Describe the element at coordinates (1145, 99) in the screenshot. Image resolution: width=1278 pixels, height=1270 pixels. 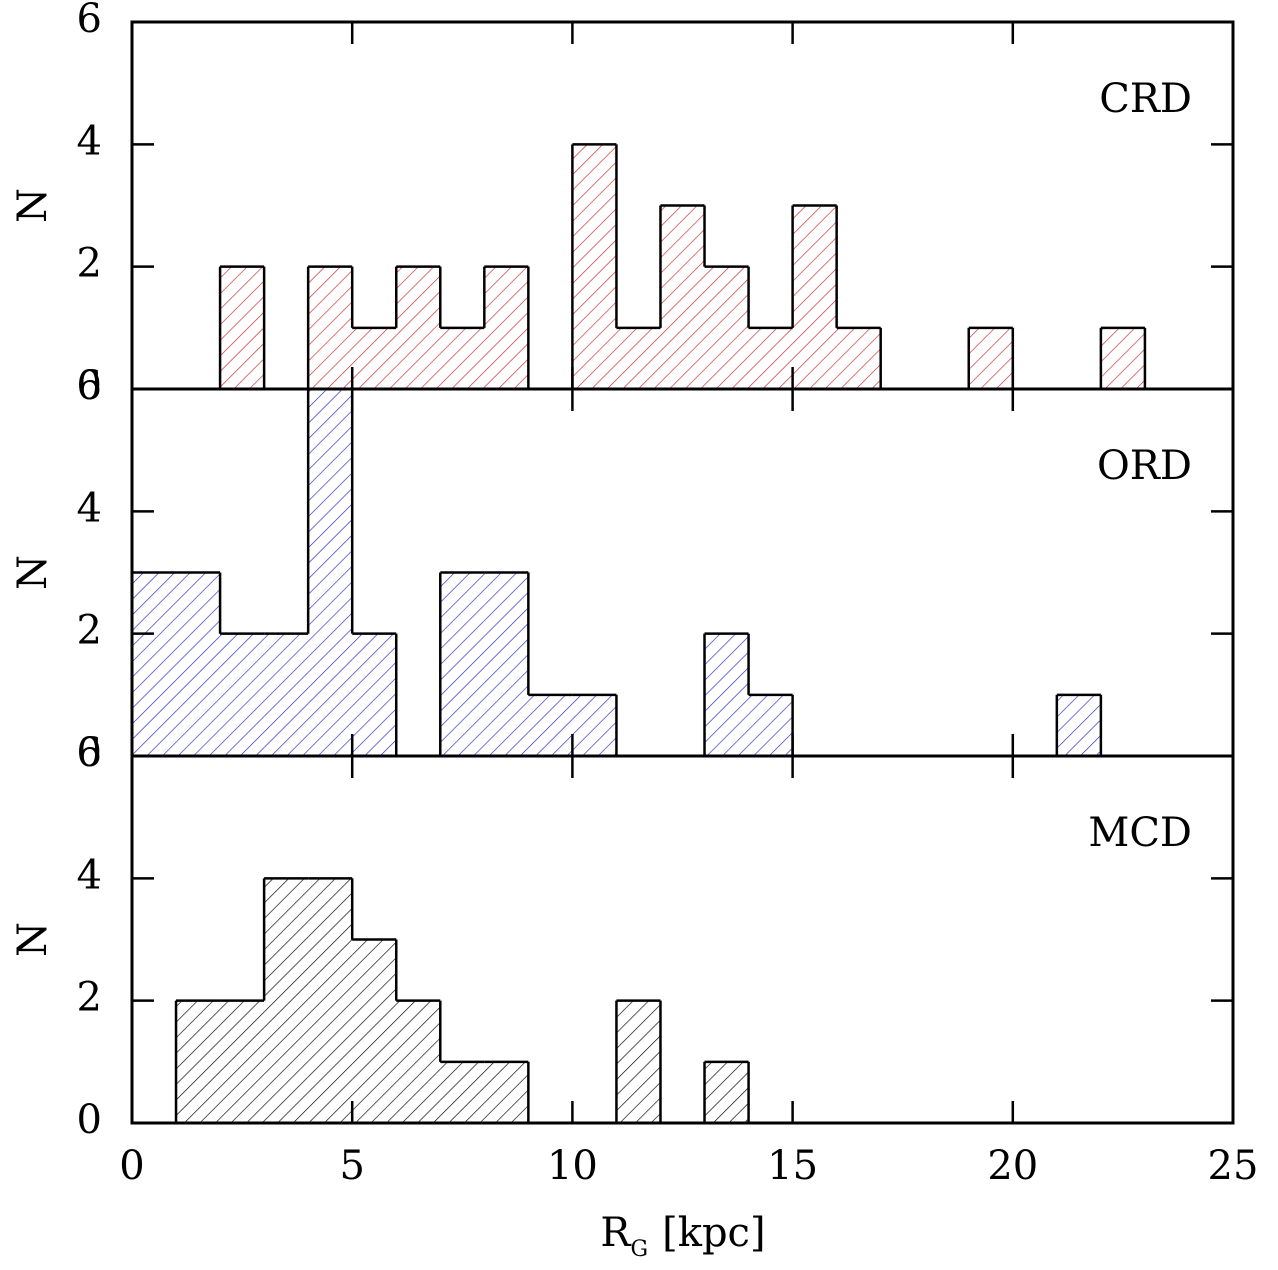
I see `panel-label: CRD` at that location.